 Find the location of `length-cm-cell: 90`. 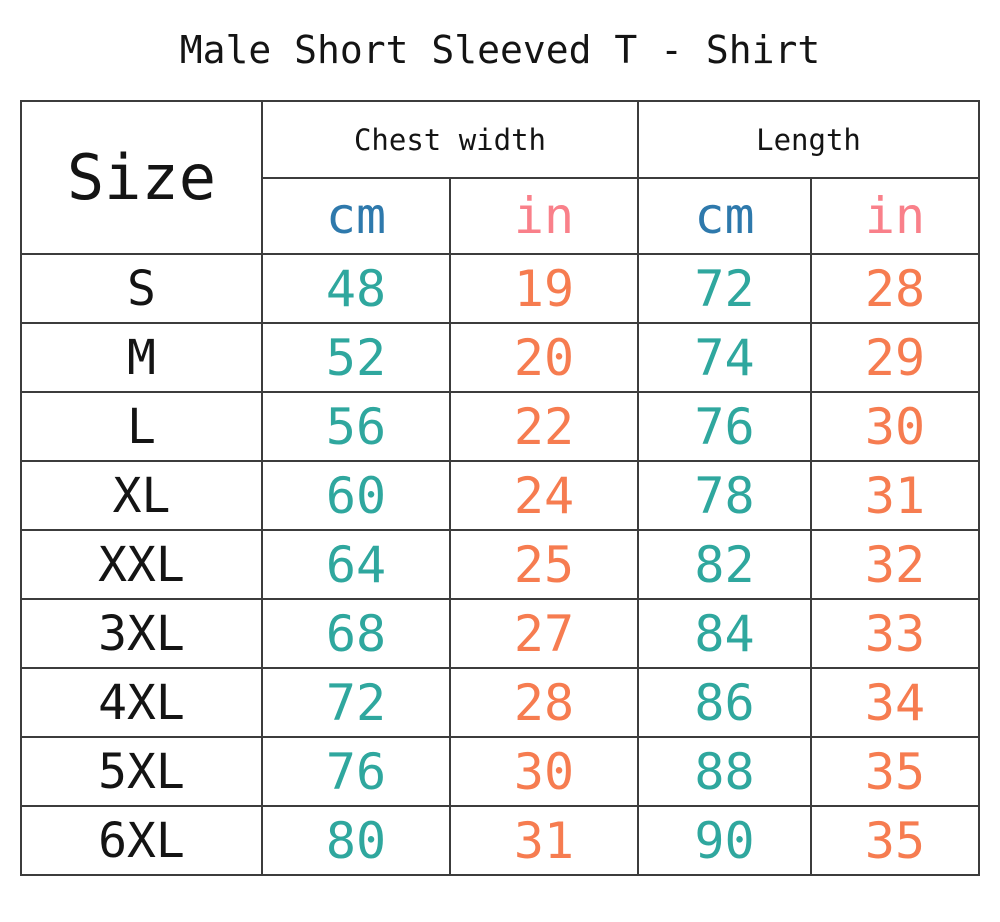

length-cm-cell: 90 is located at coordinates (724, 840).